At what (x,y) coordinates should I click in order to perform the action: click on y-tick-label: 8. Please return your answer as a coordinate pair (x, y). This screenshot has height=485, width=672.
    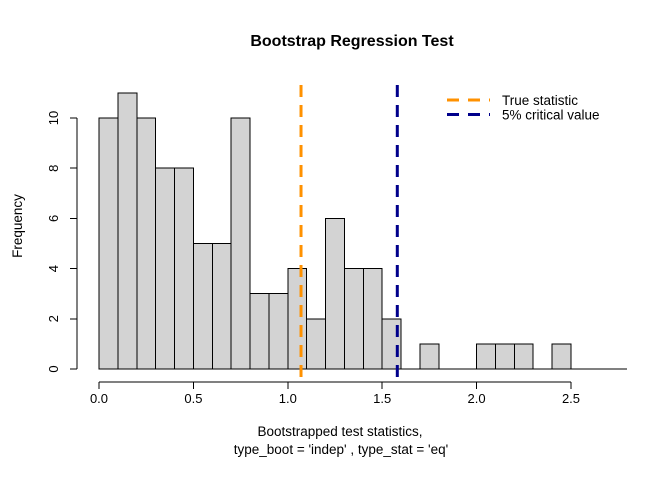
    Looking at the image, I should click on (53, 168).